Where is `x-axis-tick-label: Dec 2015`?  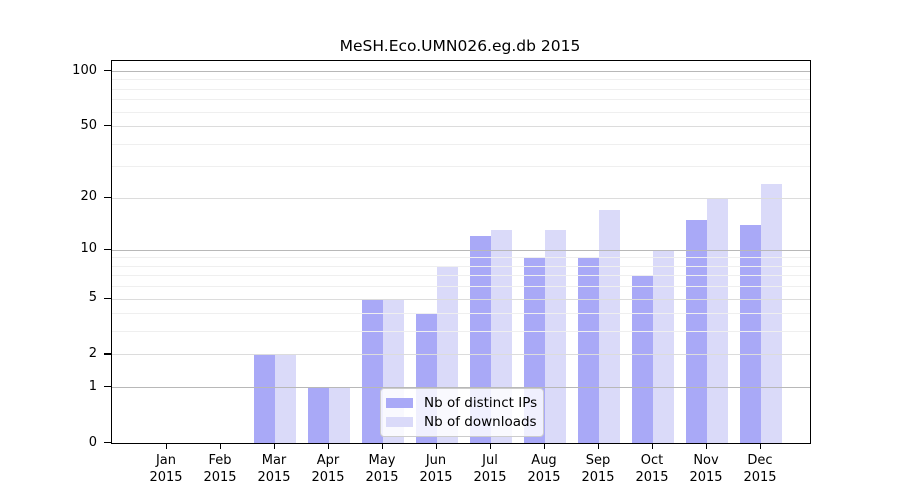
x-axis-tick-label: Dec 2015 is located at coordinates (760, 469).